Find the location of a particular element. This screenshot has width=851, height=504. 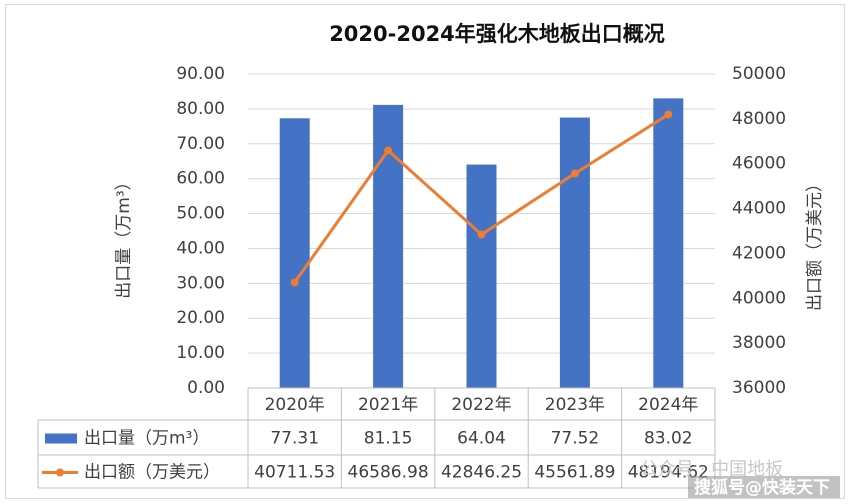

x-tick-label: 2023年 is located at coordinates (575, 405).